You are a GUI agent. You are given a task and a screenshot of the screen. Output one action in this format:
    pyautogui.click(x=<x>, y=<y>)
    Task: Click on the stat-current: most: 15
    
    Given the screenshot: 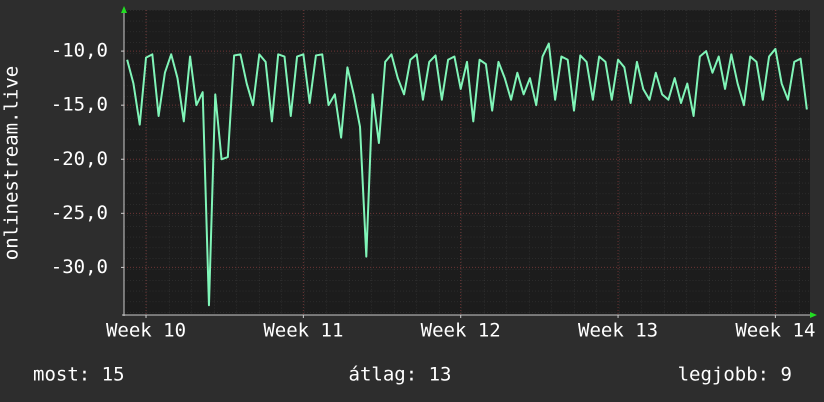 What is the action you would take?
    pyautogui.click(x=79, y=375)
    